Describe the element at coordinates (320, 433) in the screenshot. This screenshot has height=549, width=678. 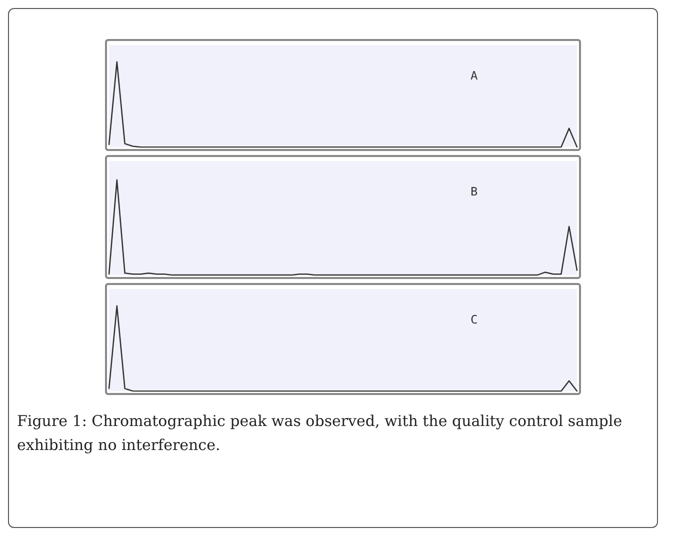
I see `caption: Figure 1: Chromatographic peak was observed, with the quality control sample exhibiting no interference.` at that location.